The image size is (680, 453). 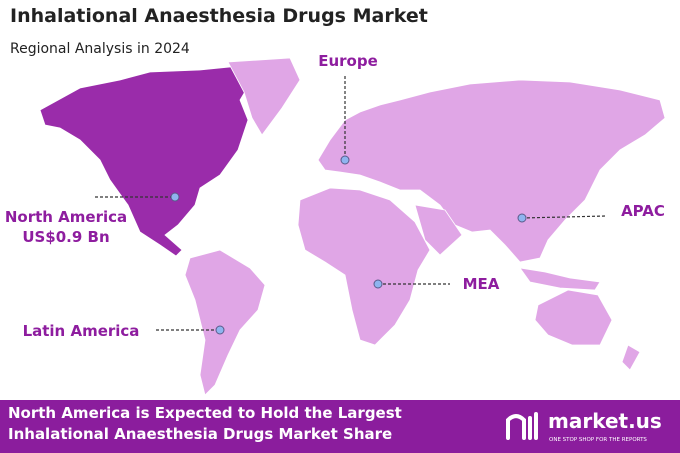 What do you see at coordinates (364, 266) in the screenshot?
I see `africa-shape` at bounding box center [364, 266].